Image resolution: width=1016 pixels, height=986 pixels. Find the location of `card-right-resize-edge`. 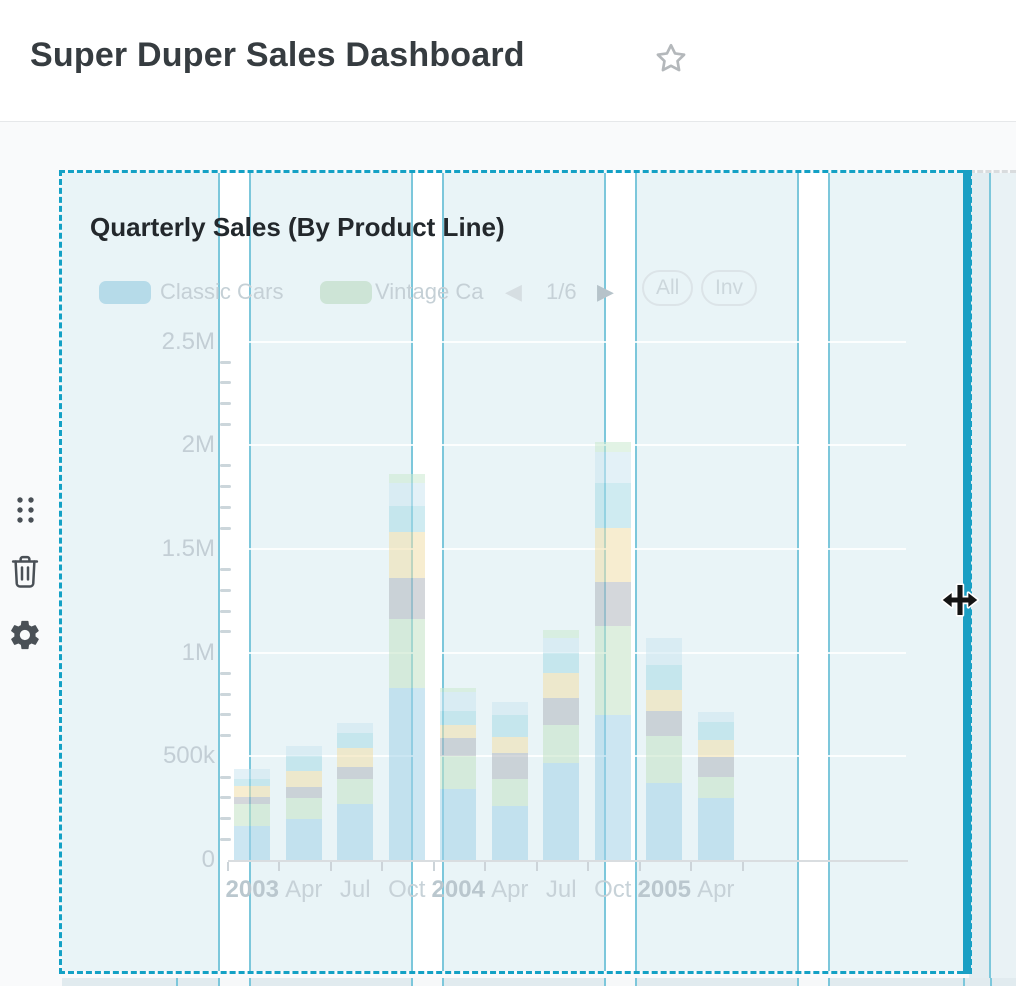

card-right-resize-edge is located at coordinates (967, 572).